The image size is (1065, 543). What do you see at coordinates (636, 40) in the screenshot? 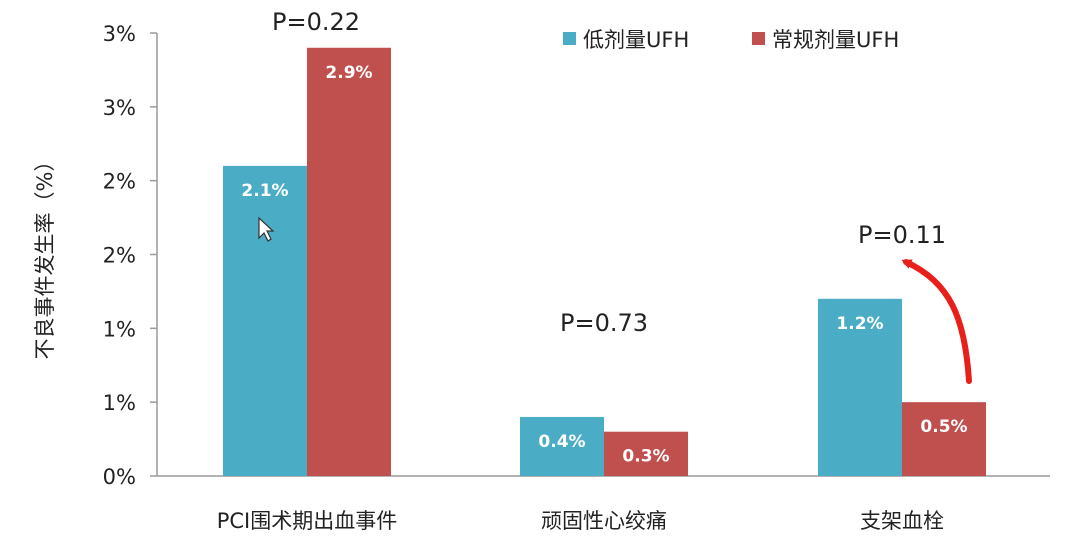
I see `legend-label-low-dose: 低剂量UFH` at bounding box center [636, 40].